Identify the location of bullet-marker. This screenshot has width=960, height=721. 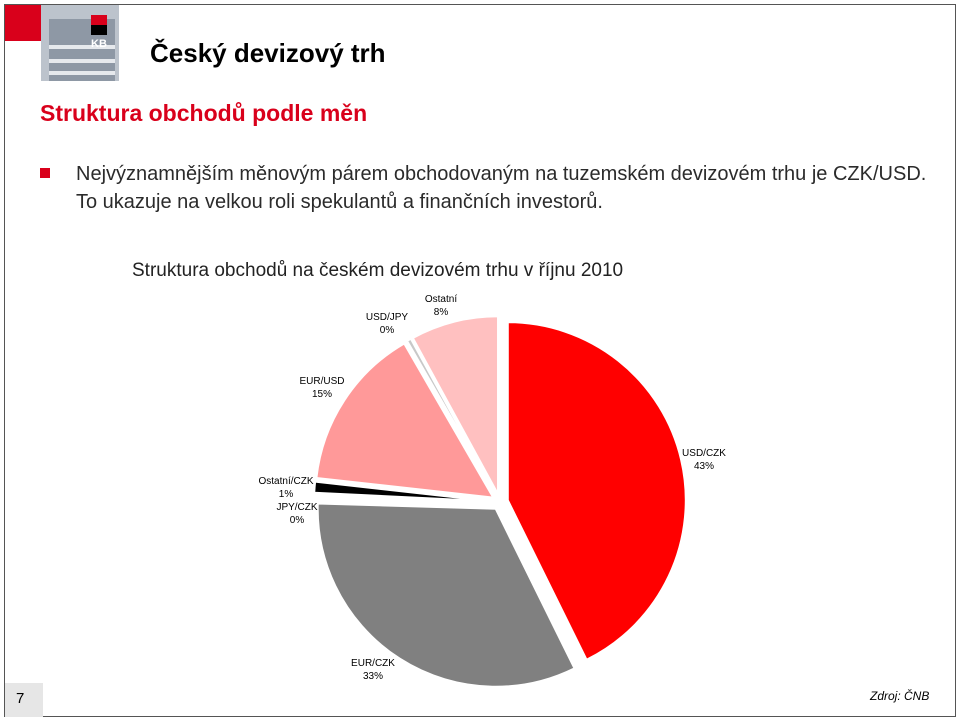
(45, 173).